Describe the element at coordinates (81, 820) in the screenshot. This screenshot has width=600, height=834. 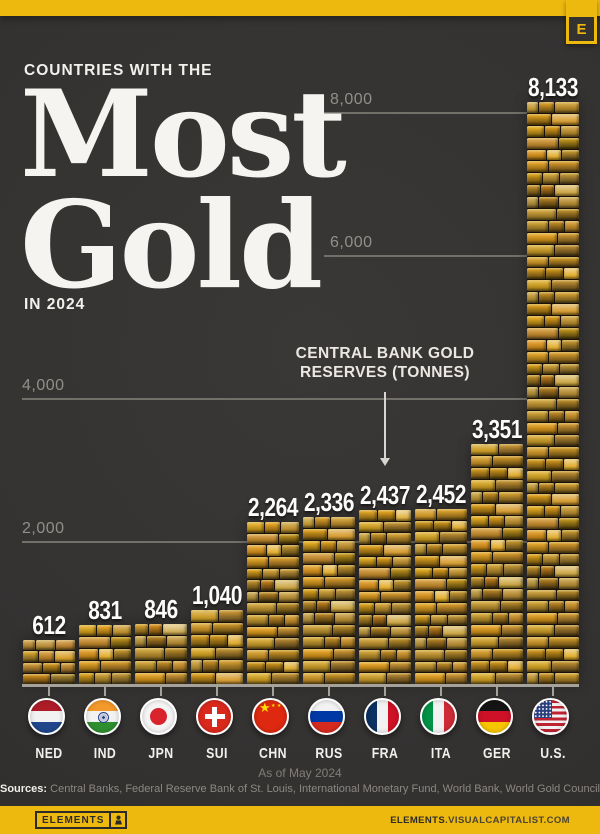
I see `elements-logo: ELEMENTS` at that location.